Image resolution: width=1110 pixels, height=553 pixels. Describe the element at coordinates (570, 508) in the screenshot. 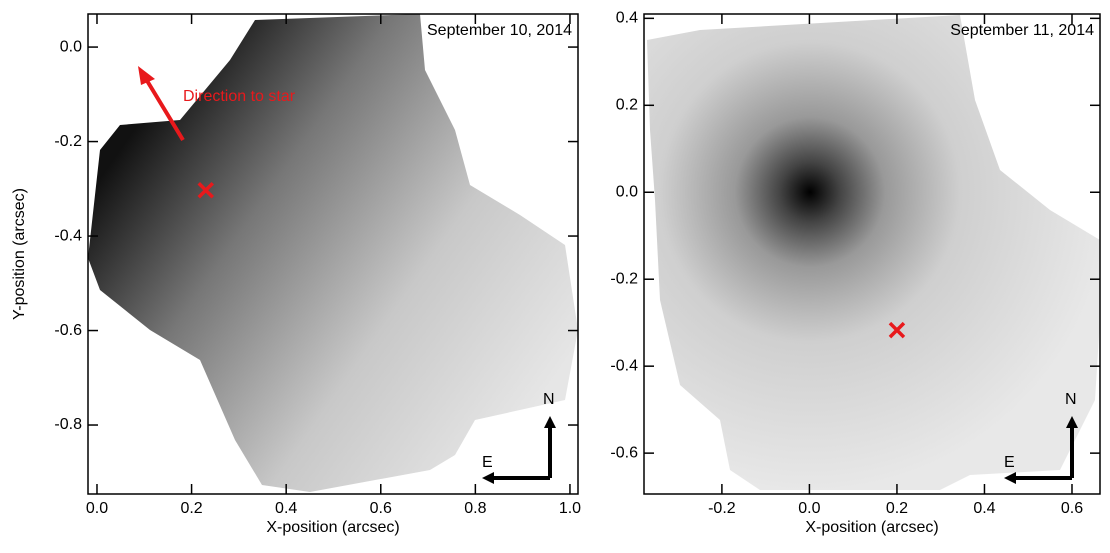

I see `x-tick-label: 1.0` at that location.